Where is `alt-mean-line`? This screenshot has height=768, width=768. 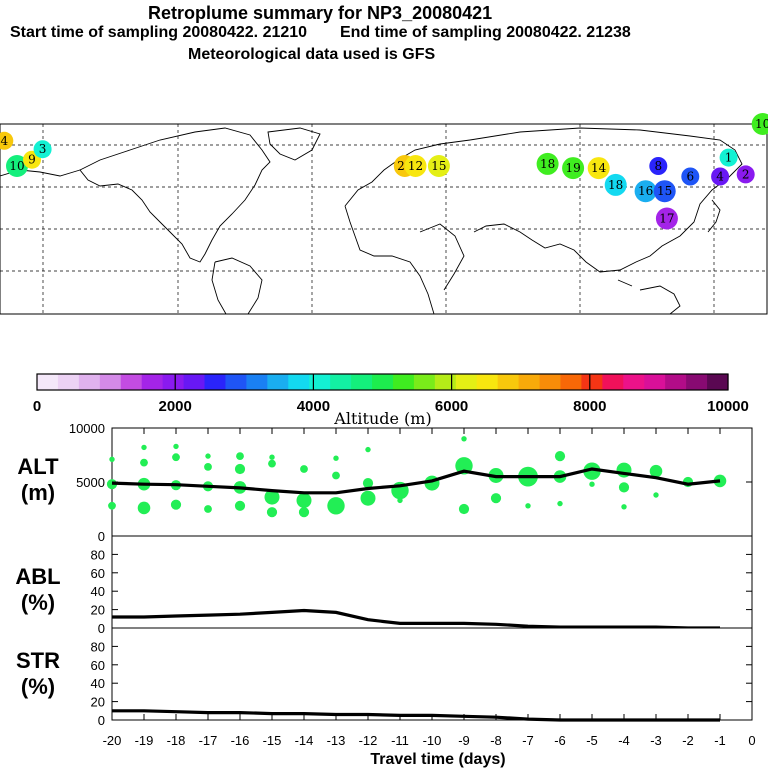 alt-mean-line is located at coordinates (416, 481).